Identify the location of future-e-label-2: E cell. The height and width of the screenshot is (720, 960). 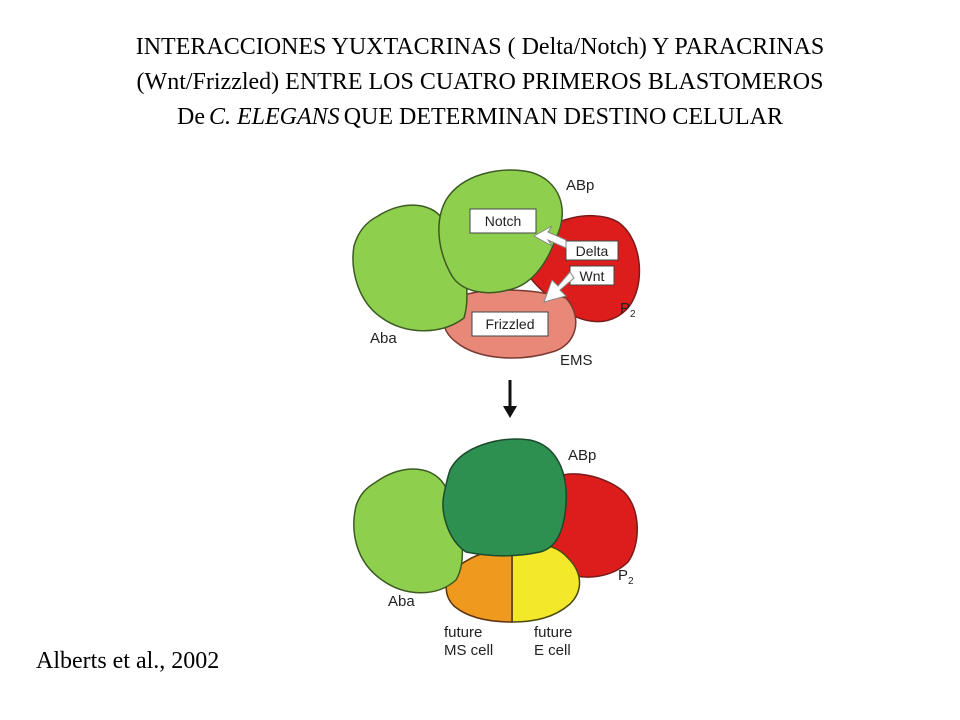
(552, 650).